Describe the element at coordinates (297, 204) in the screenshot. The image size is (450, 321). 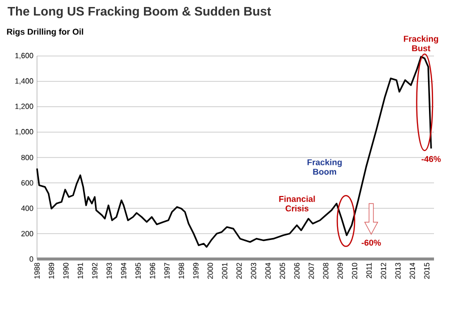
I see `annotation: Financial Crisis` at that location.